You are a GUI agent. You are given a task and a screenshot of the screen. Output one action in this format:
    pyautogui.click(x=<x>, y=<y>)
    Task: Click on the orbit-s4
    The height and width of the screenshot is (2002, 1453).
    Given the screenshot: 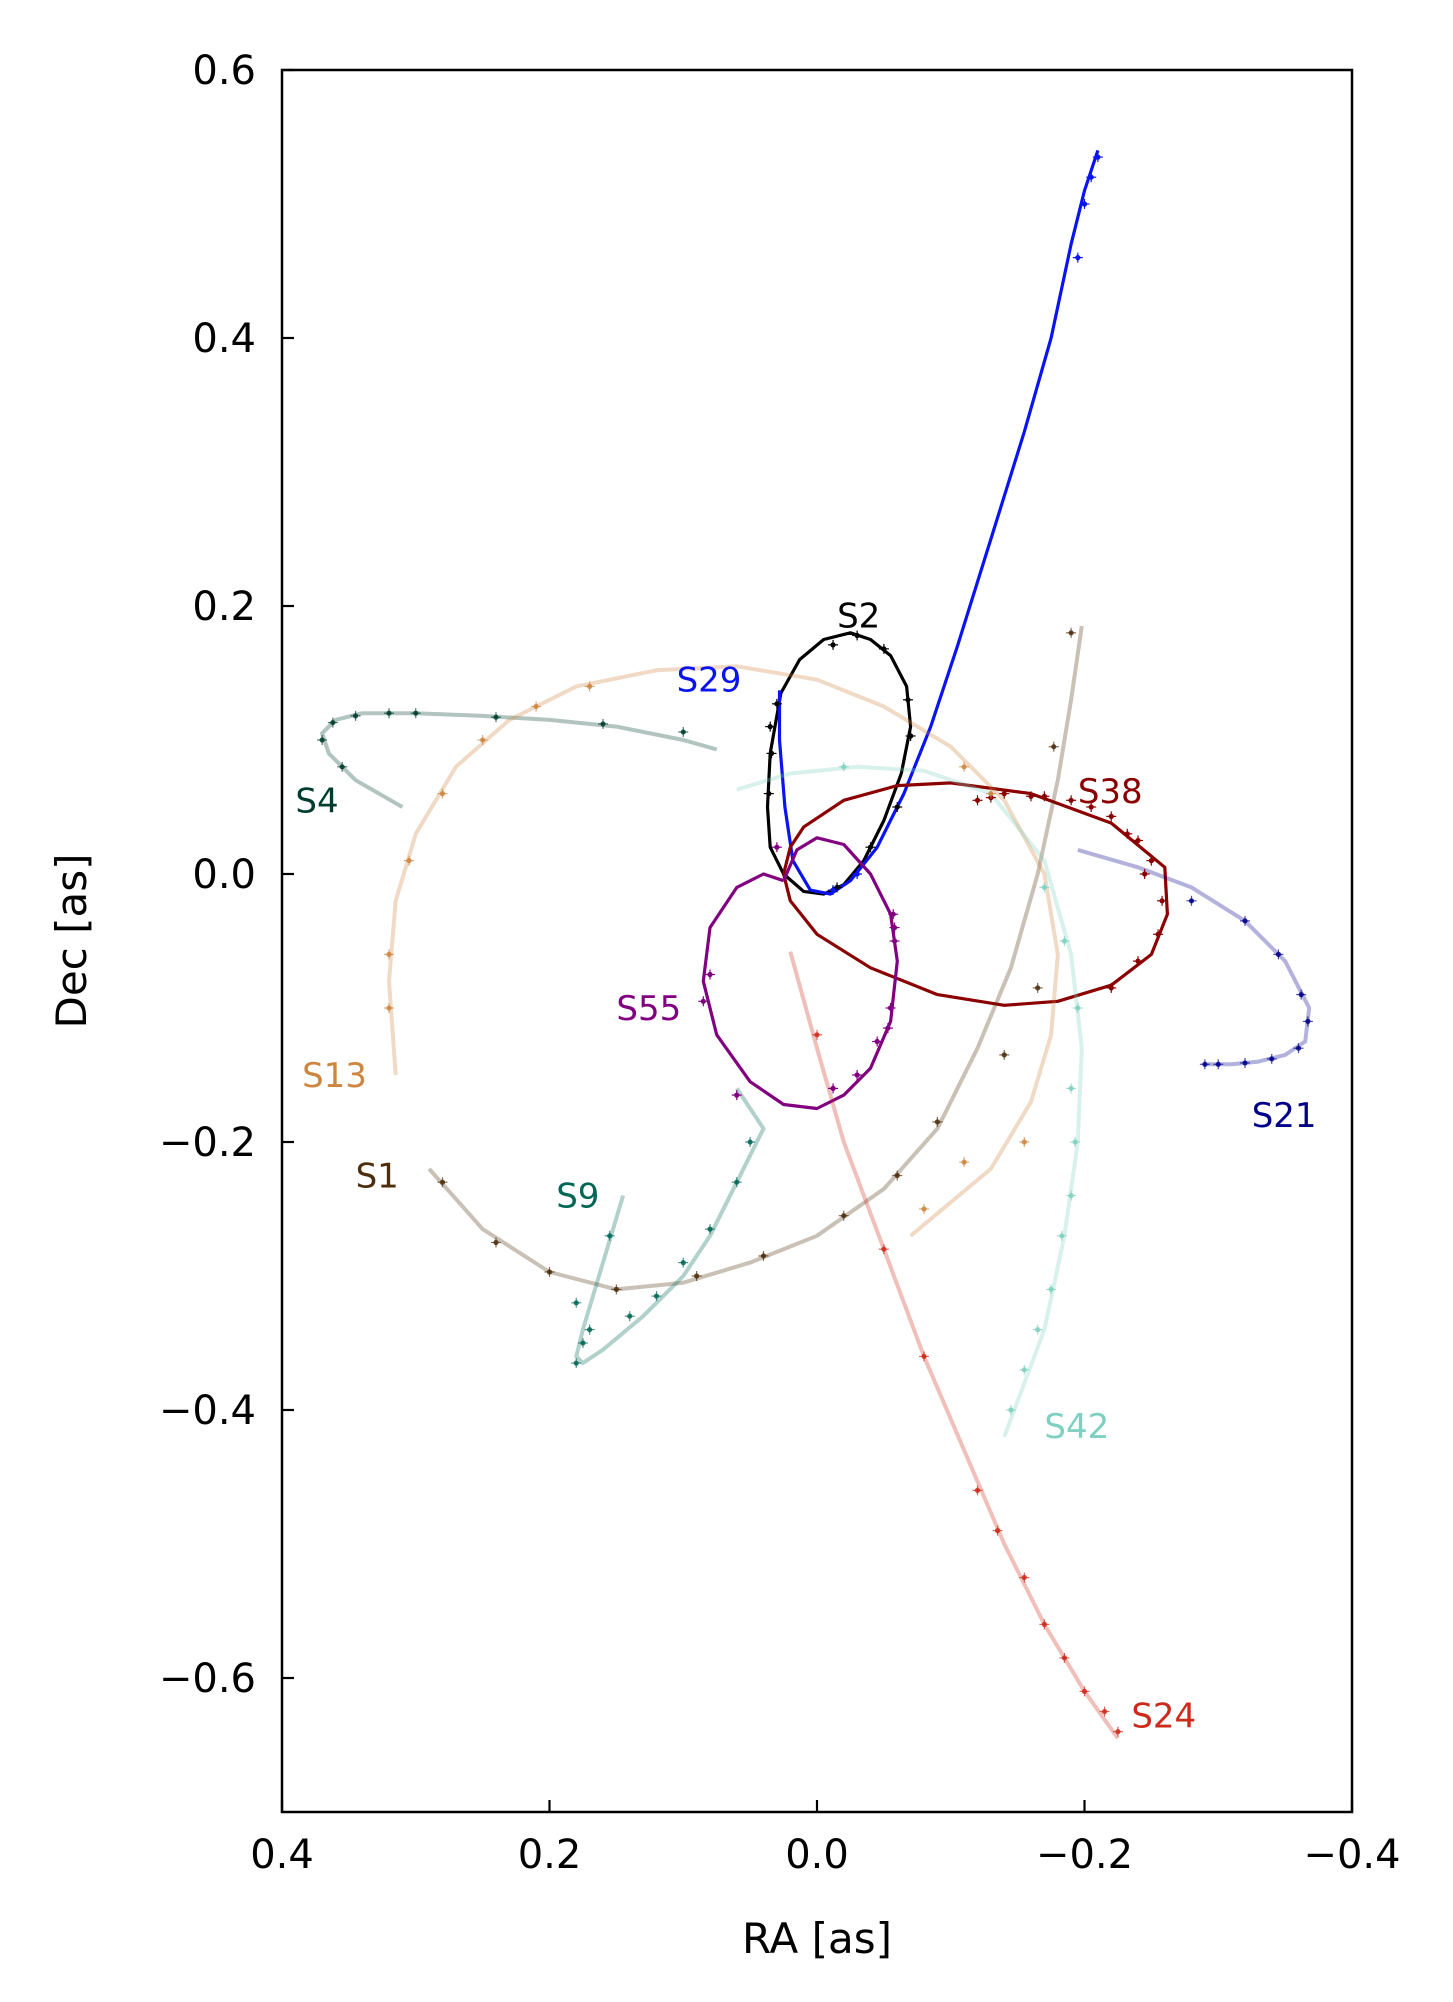 What is the action you would take?
    pyautogui.click(x=519, y=760)
    